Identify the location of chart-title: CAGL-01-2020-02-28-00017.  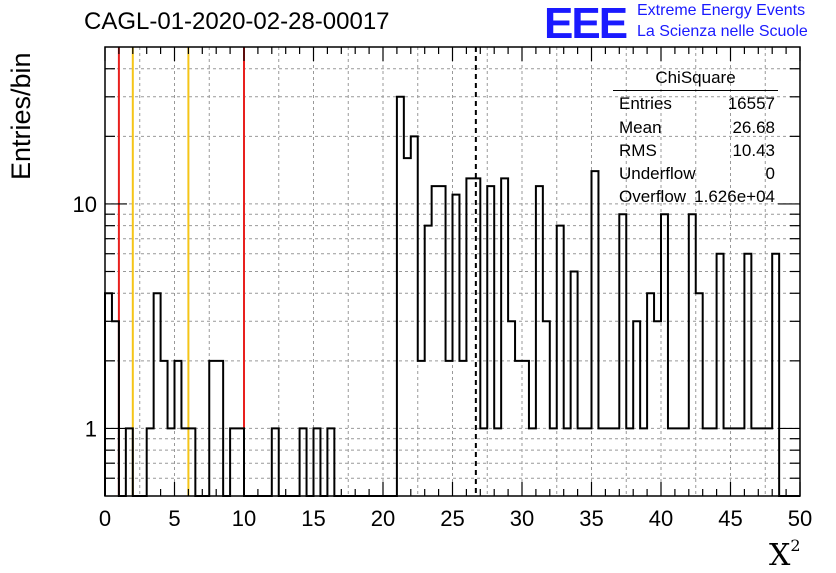
(237, 21).